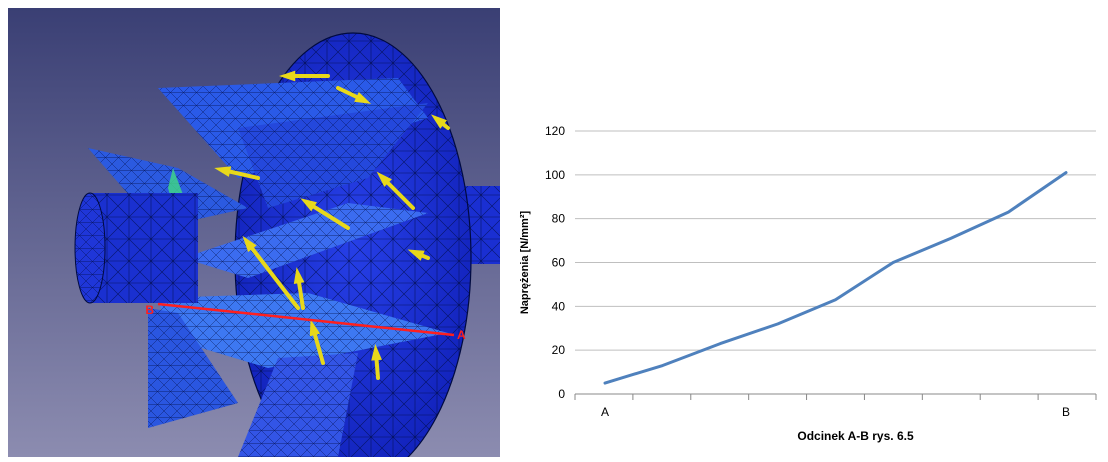 This screenshot has height=462, width=1108. What do you see at coordinates (559, 350) in the screenshot?
I see `y-tick-label: 20` at bounding box center [559, 350].